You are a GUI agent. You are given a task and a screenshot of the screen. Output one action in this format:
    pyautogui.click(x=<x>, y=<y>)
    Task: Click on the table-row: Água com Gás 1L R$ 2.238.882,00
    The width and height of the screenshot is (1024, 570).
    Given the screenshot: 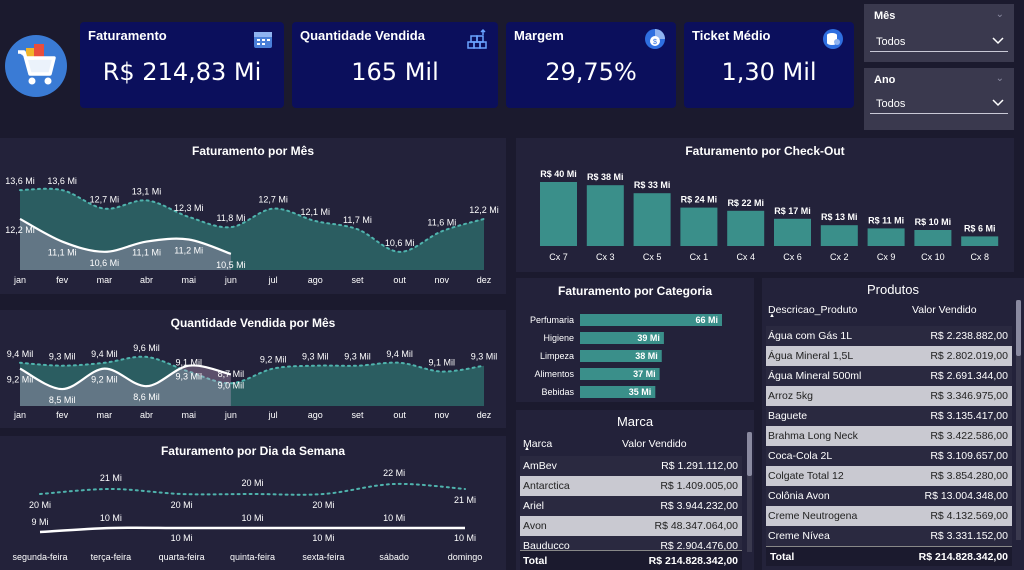 What is the action you would take?
    pyautogui.click(x=889, y=336)
    